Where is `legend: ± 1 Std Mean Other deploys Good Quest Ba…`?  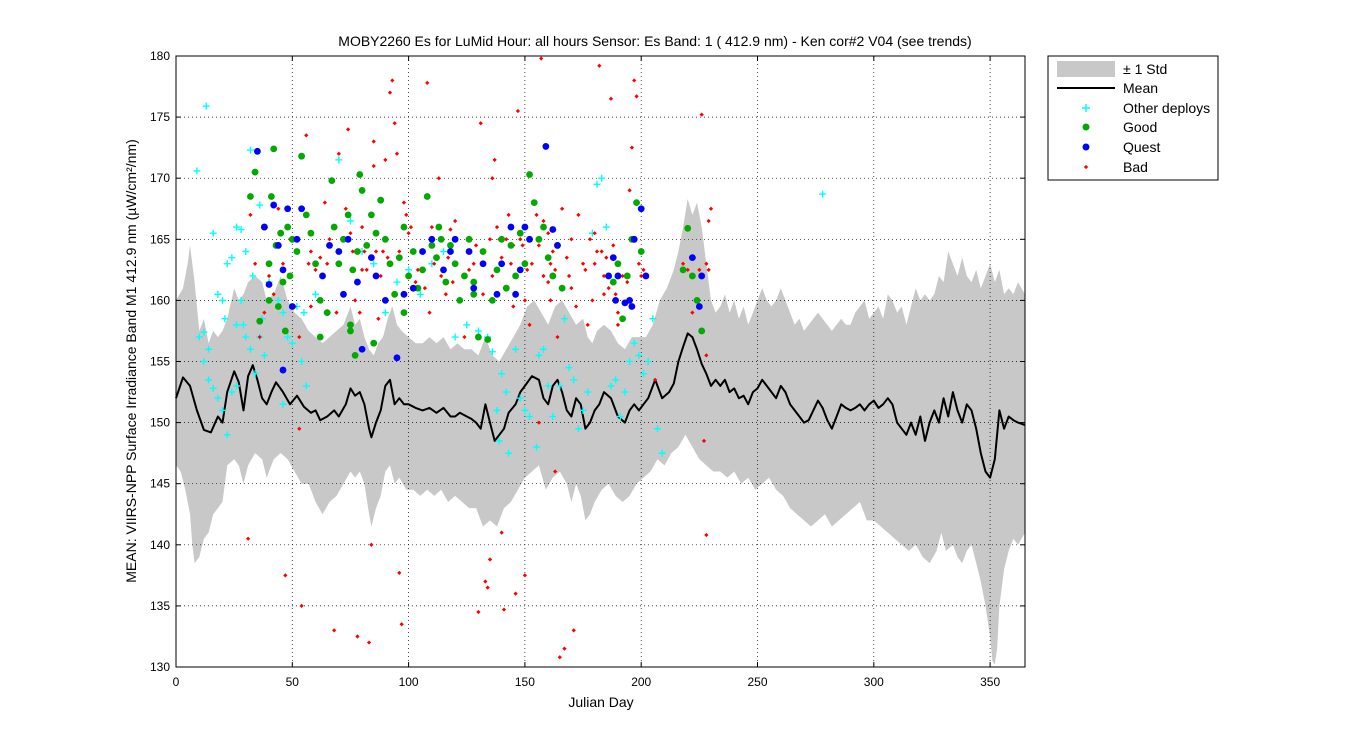
legend: ± 1 Std Mean Other deploys Good Quest Ba… is located at coordinates (1133, 118).